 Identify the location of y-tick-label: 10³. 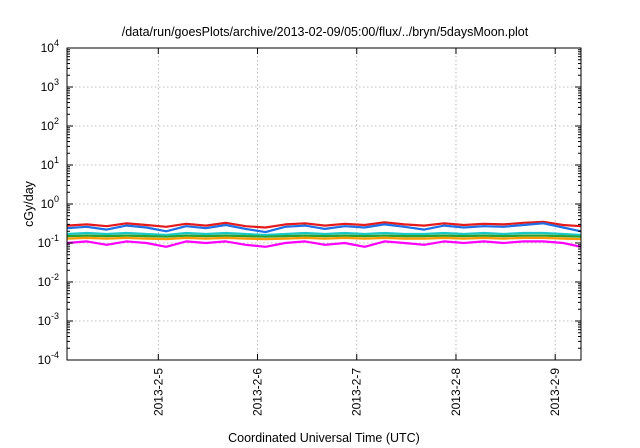
(50, 85).